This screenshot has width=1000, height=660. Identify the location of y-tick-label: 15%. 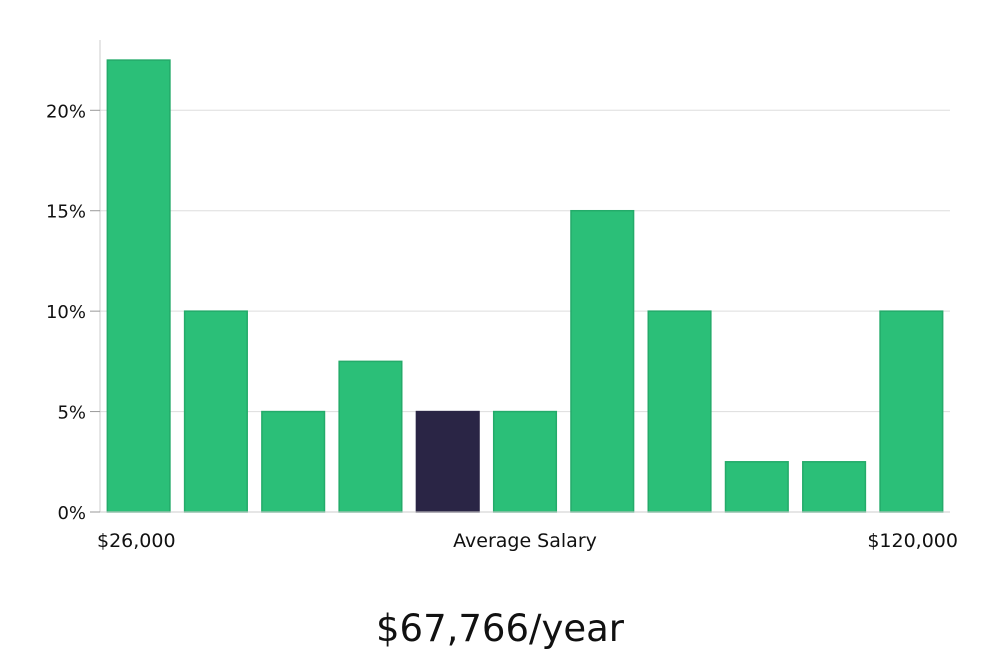
(66, 212).